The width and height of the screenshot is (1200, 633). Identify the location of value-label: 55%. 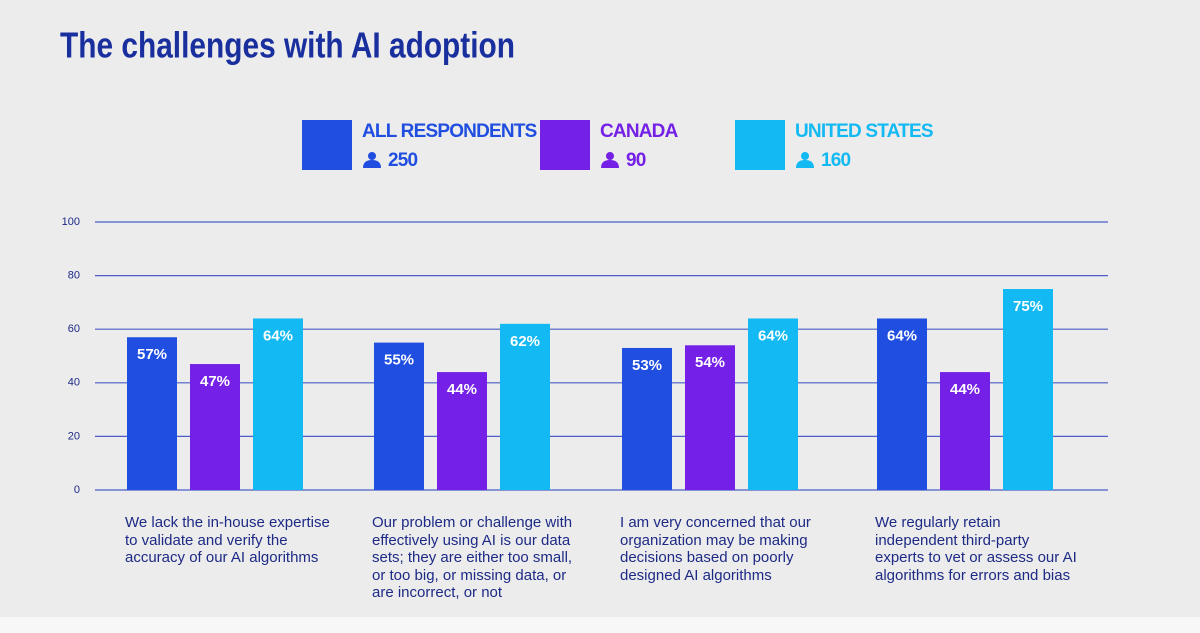
(399, 360).